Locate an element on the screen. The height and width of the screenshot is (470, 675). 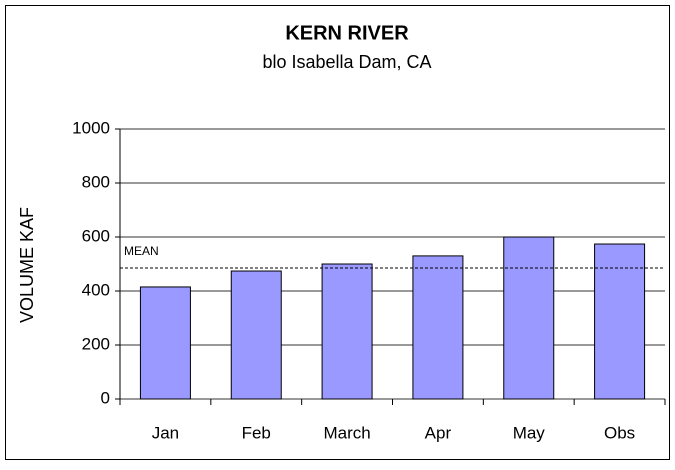
chart-subtitle: blo Isabella Dam, CA is located at coordinates (346, 62).